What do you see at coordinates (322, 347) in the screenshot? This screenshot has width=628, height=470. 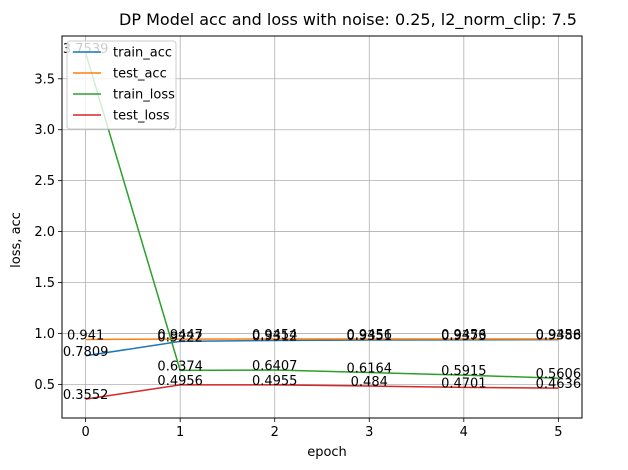 I see `series-line-train-acc` at bounding box center [322, 347].